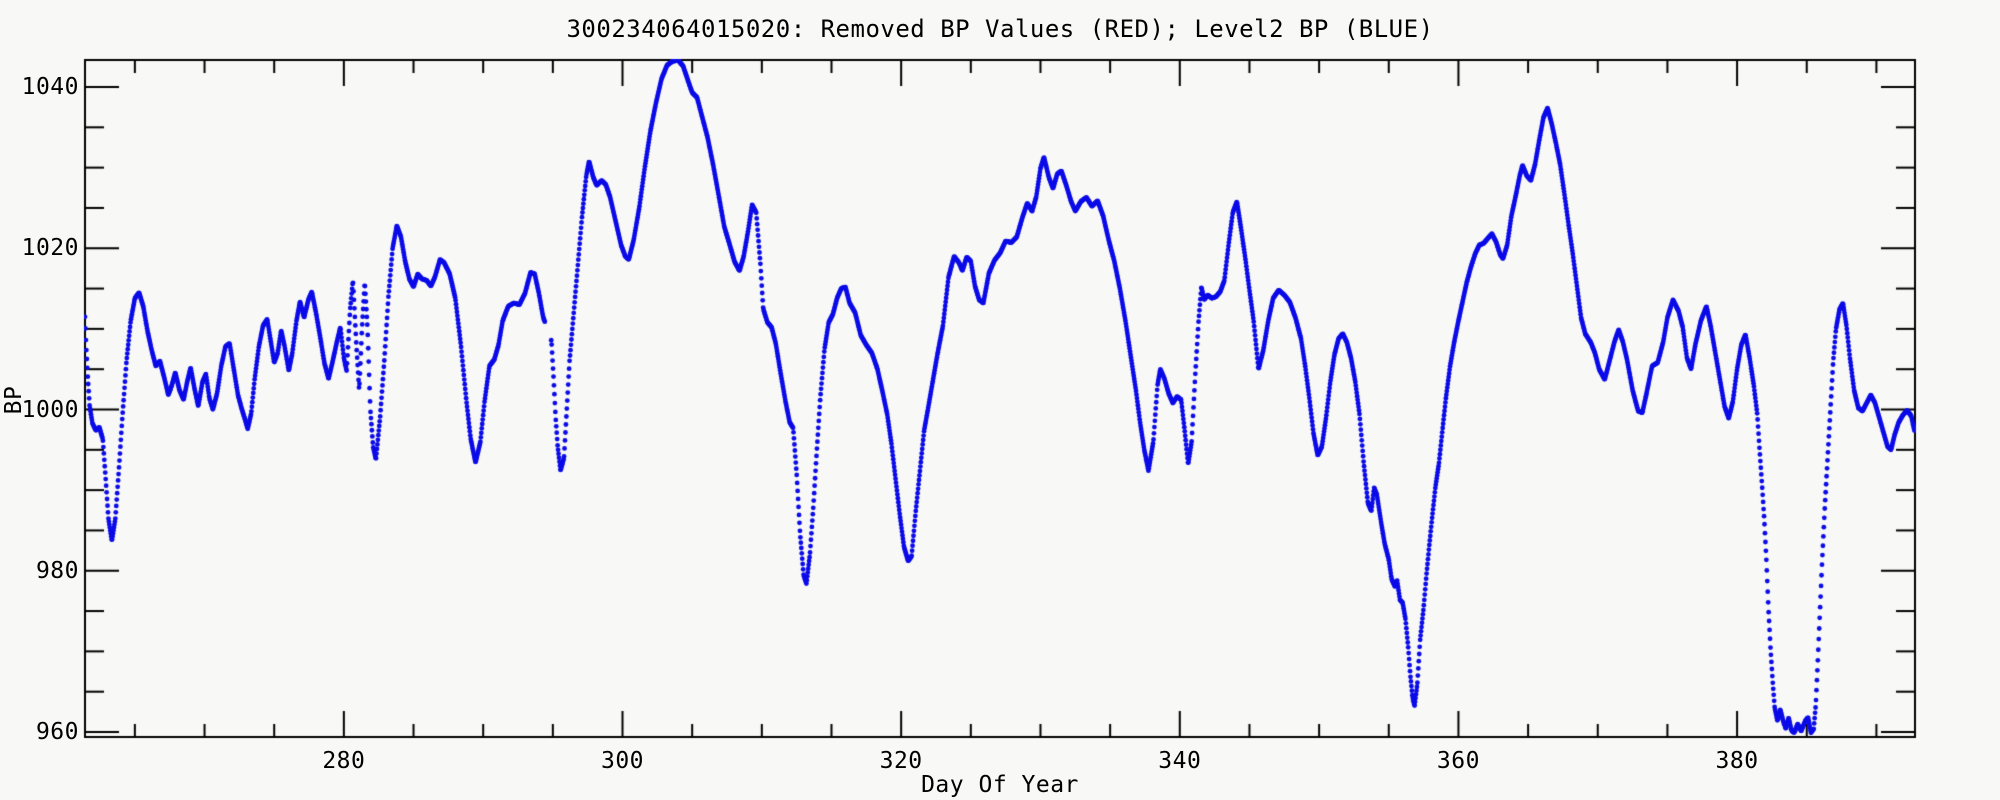 The height and width of the screenshot is (800, 2000). I want to click on x-tick-label-340: 340, so click(1180, 761).